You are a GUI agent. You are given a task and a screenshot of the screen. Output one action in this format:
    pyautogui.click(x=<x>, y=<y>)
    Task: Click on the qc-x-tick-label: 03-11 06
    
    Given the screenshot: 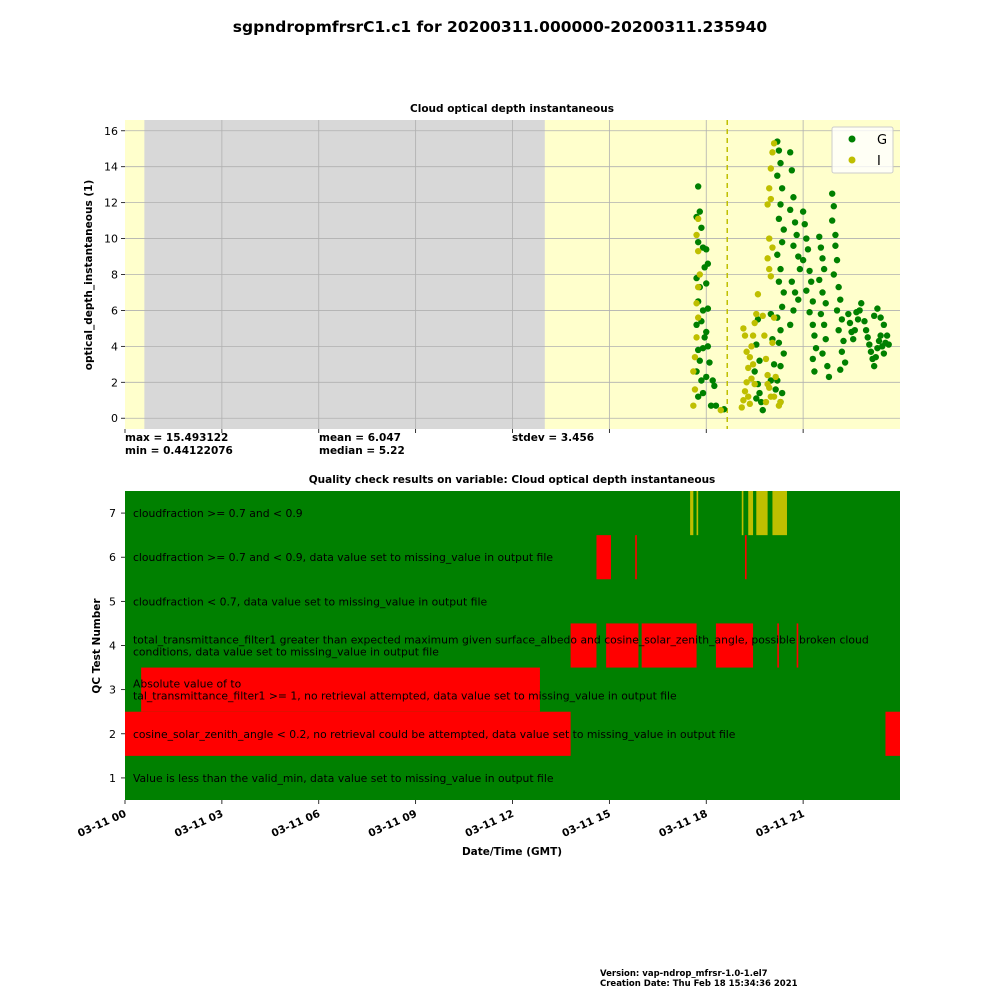 What is the action you would take?
    pyautogui.click(x=296, y=824)
    